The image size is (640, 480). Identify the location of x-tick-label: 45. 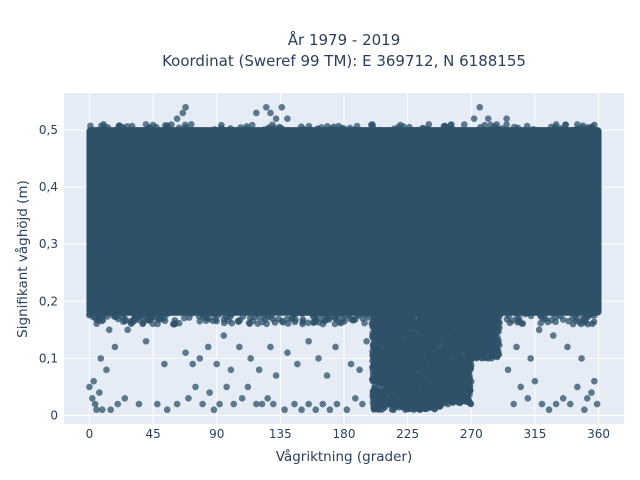
(152, 434).